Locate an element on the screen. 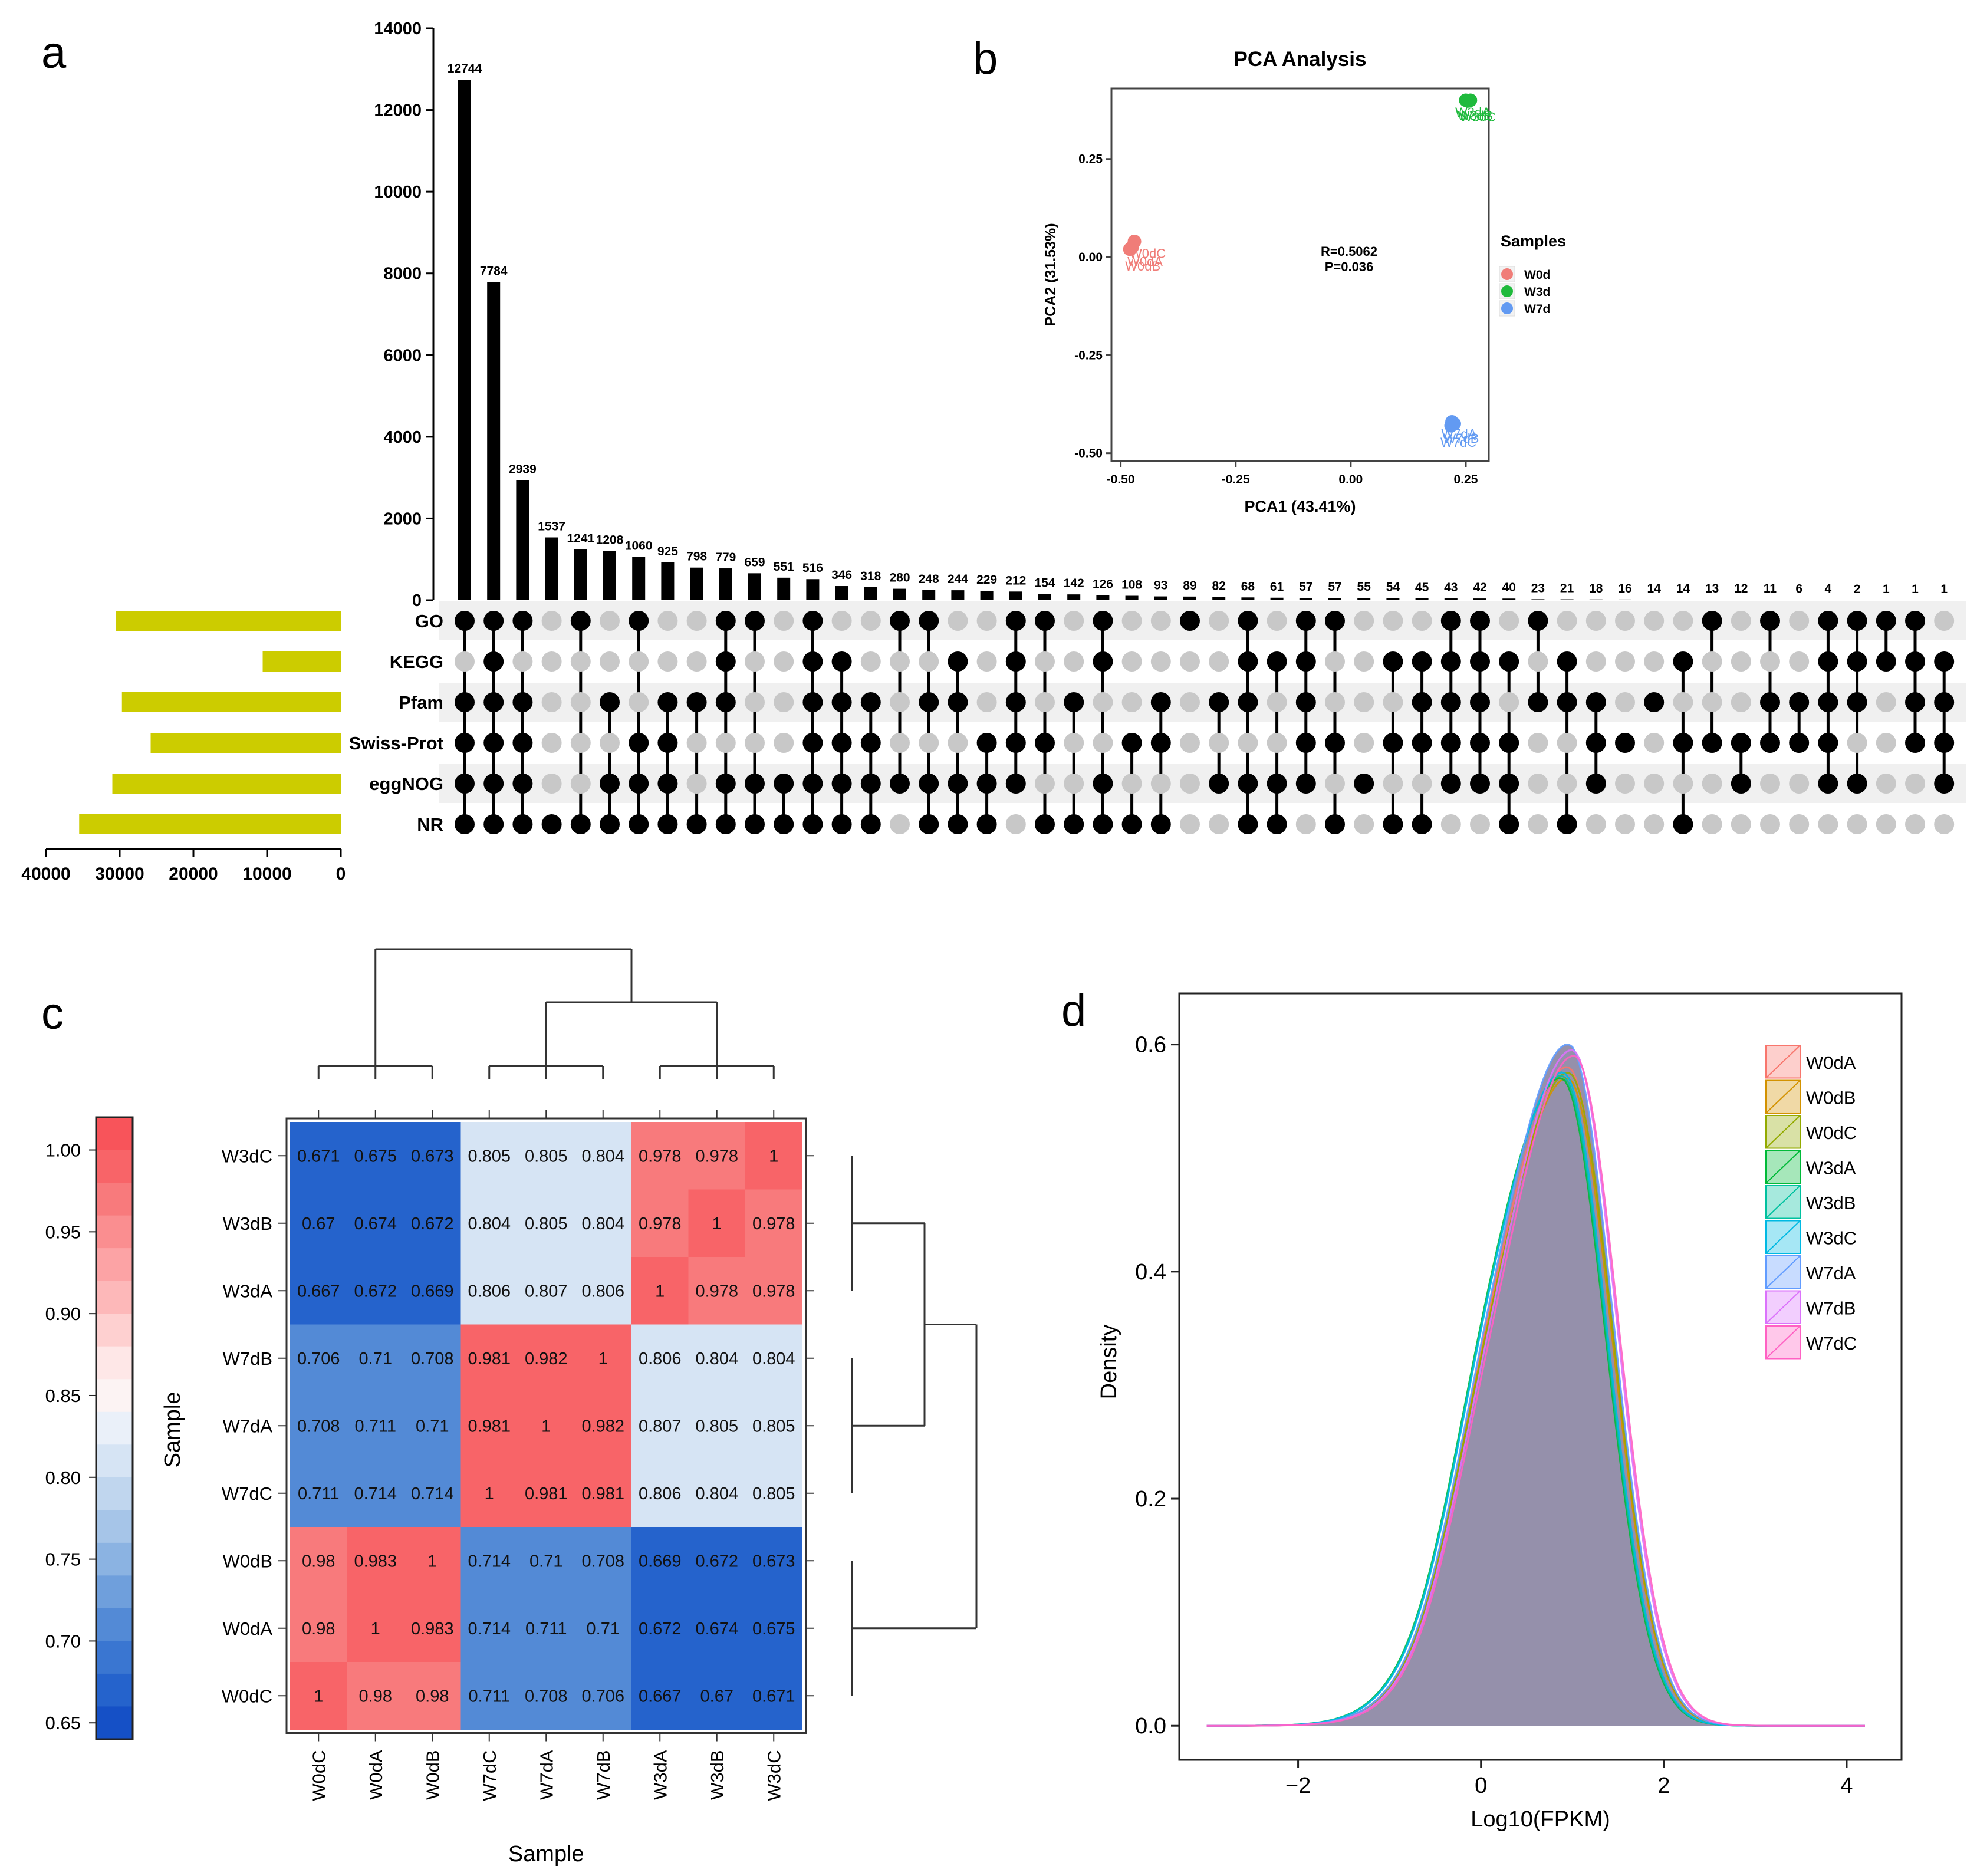 This screenshot has width=1977, height=1876. heatmap-cell-value: 0.67 is located at coordinates (318, 1224).